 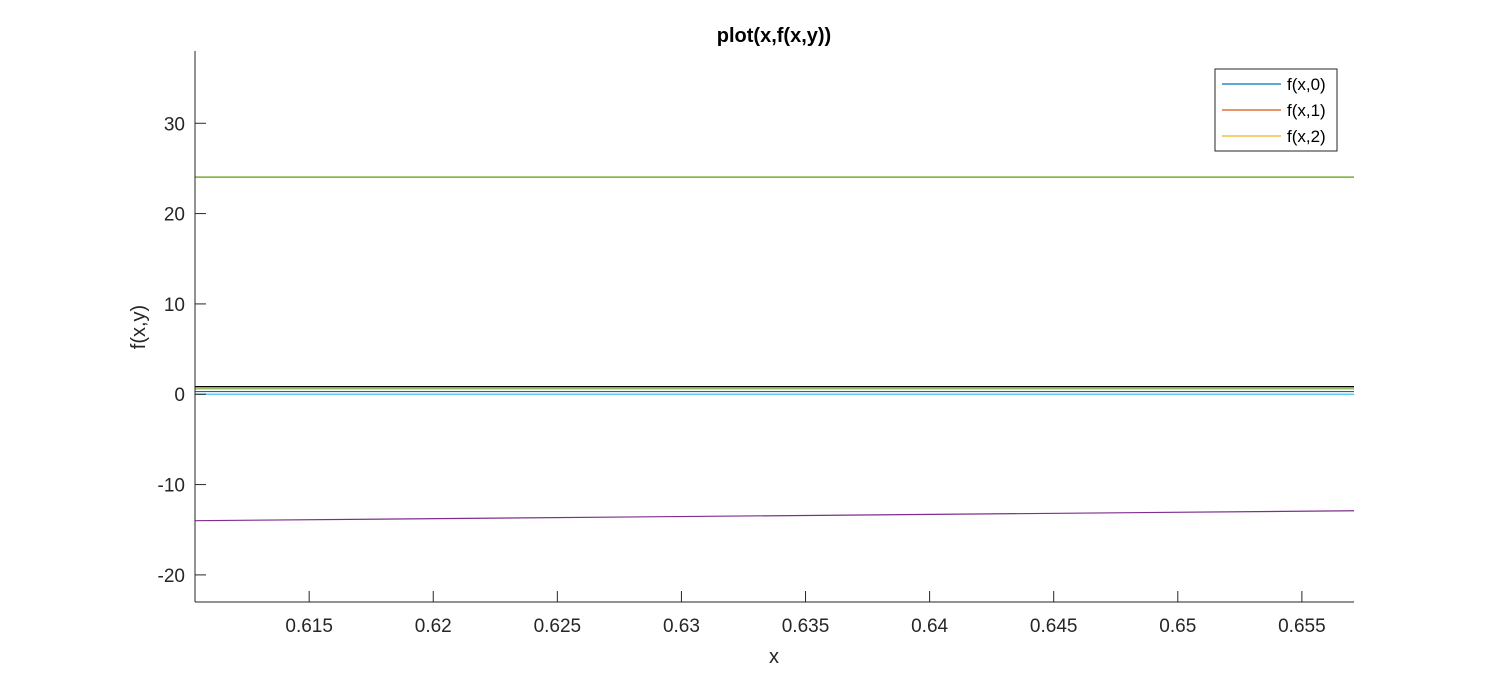 What do you see at coordinates (1276, 110) in the screenshot?
I see `legend: f(x,0) f(x,1) f(x,2)` at bounding box center [1276, 110].